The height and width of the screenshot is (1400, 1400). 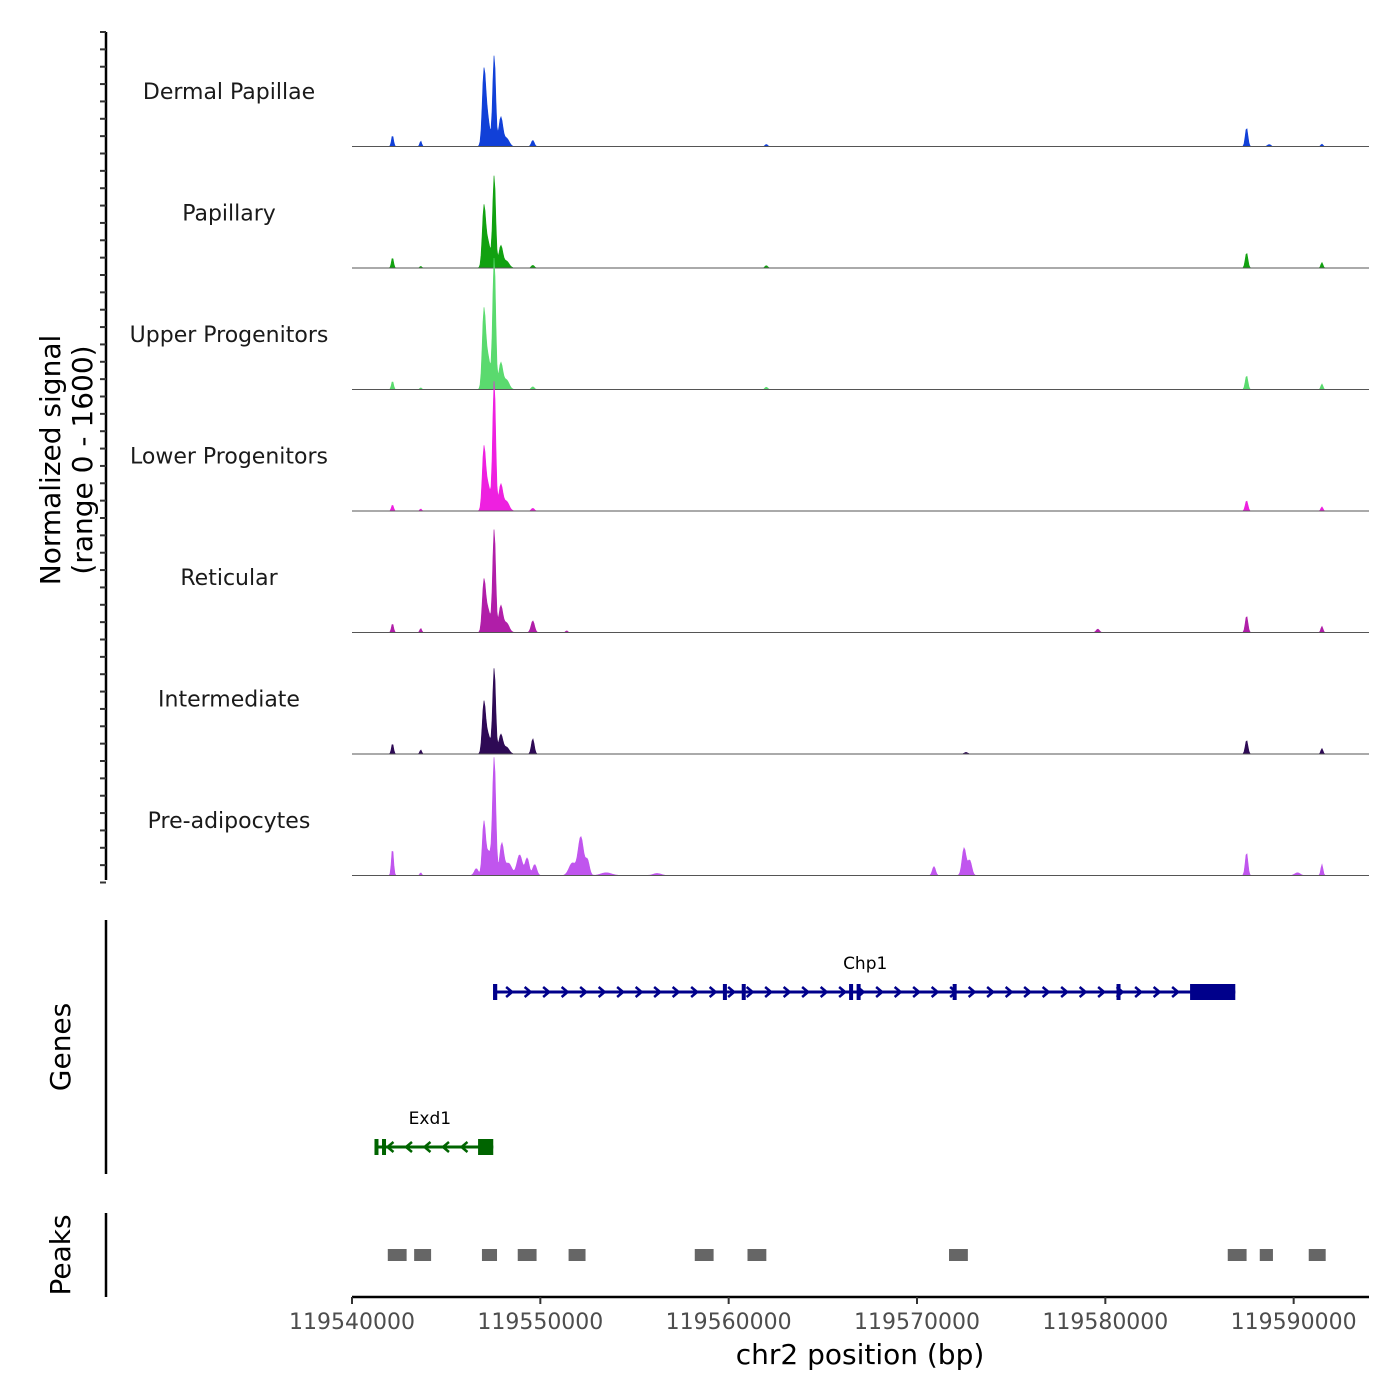 What do you see at coordinates (865, 964) in the screenshot?
I see `gene-label: Chp1` at bounding box center [865, 964].